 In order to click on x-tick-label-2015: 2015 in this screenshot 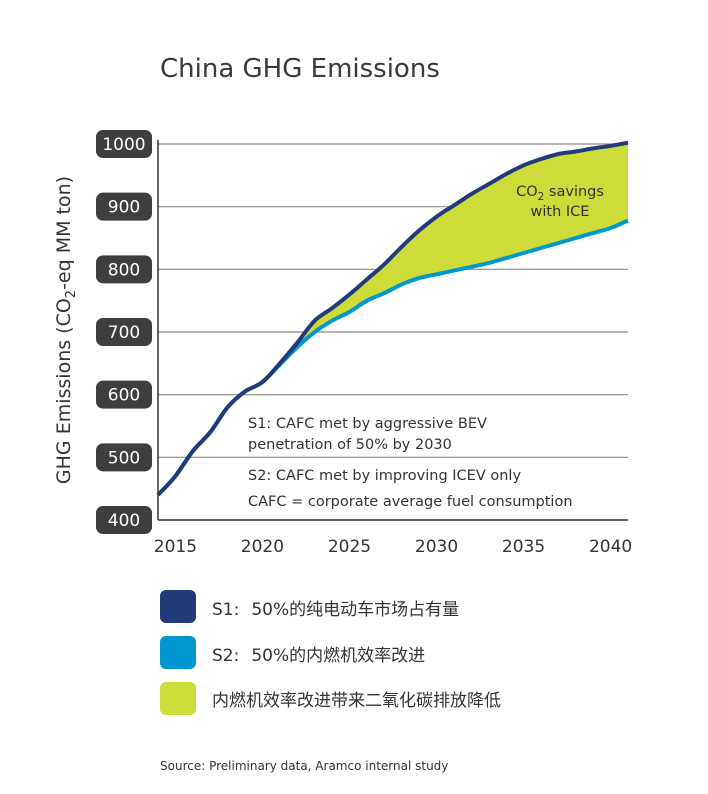, I will do `click(175, 547)`.